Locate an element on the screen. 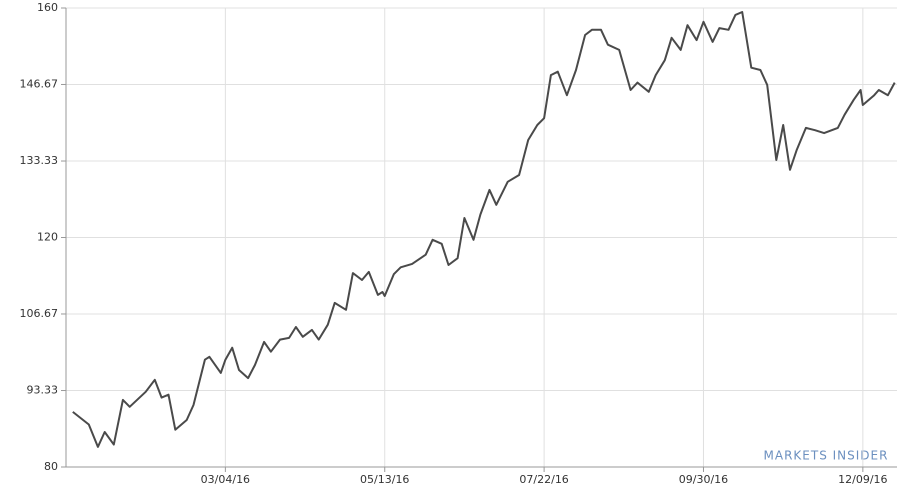 The image size is (900, 500). x-tick-label: 05/13/16 is located at coordinates (384, 479).